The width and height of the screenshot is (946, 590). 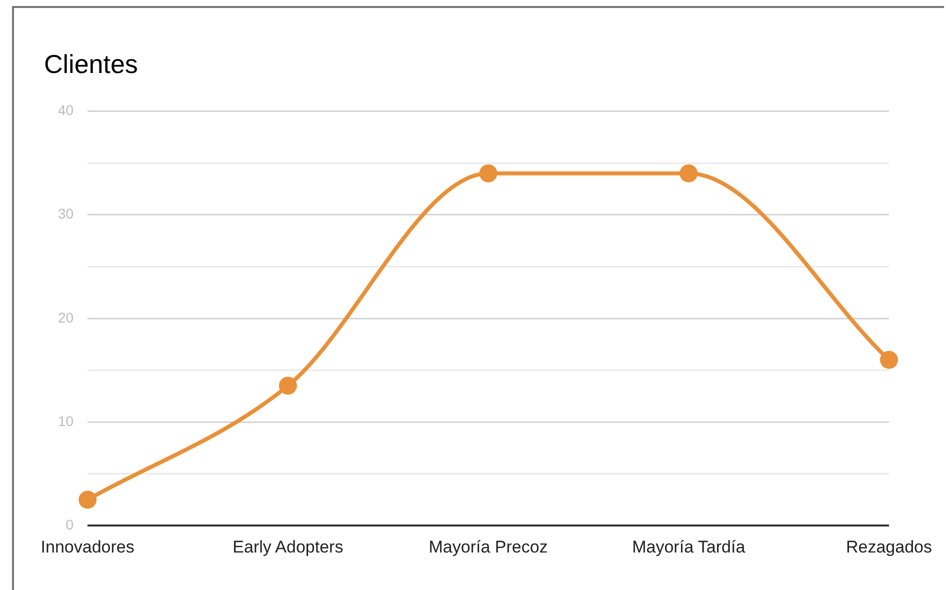 I want to click on x-tick-label: Mayoría Precoz, so click(x=488, y=546).